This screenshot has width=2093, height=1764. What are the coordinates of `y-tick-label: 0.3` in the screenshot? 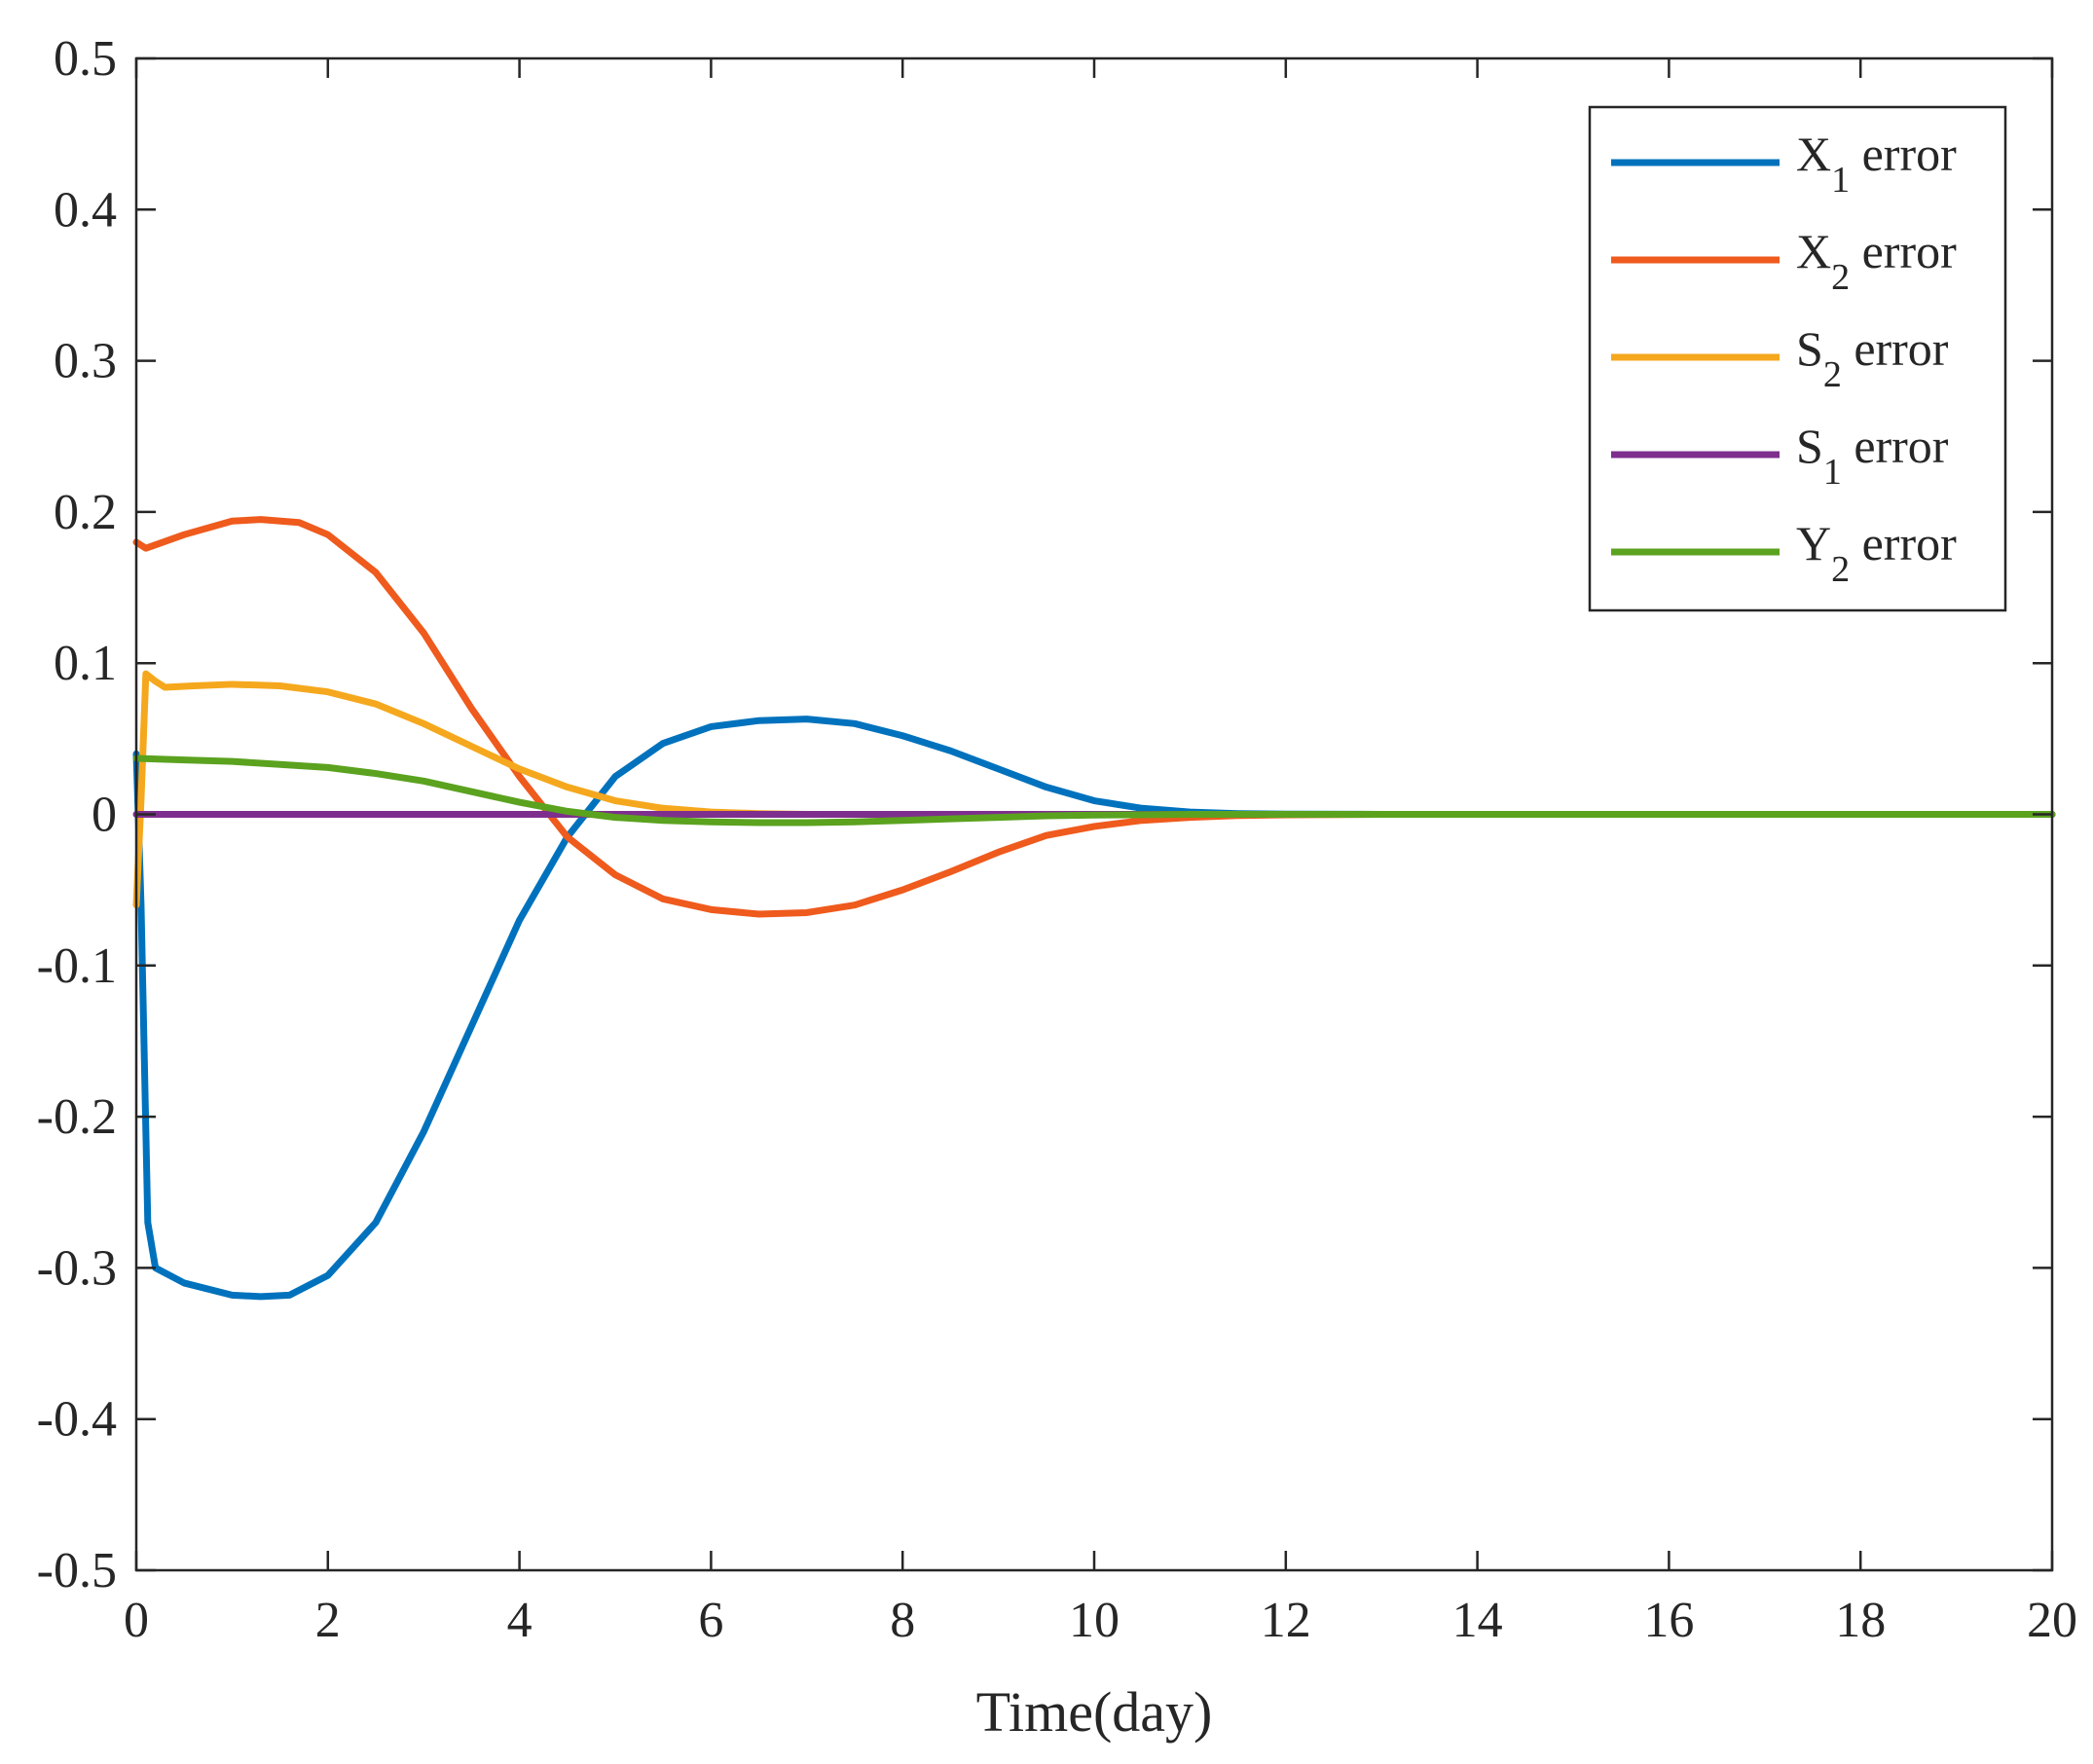 It's located at (86, 361).